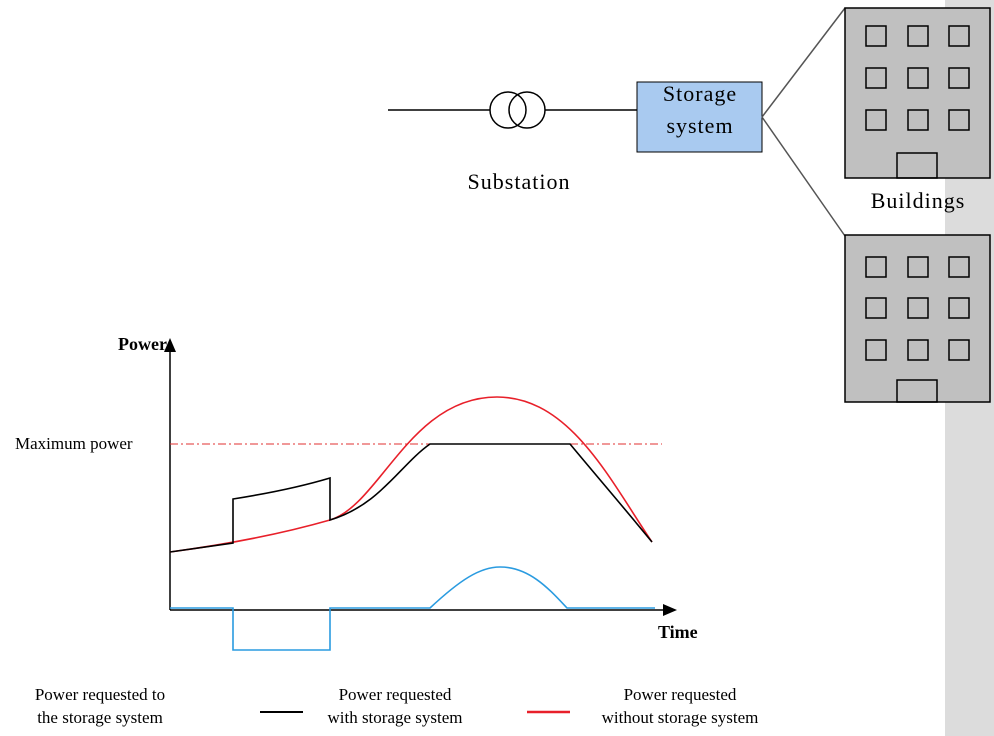  I want to click on legend-label: without storage system, so click(680, 717).